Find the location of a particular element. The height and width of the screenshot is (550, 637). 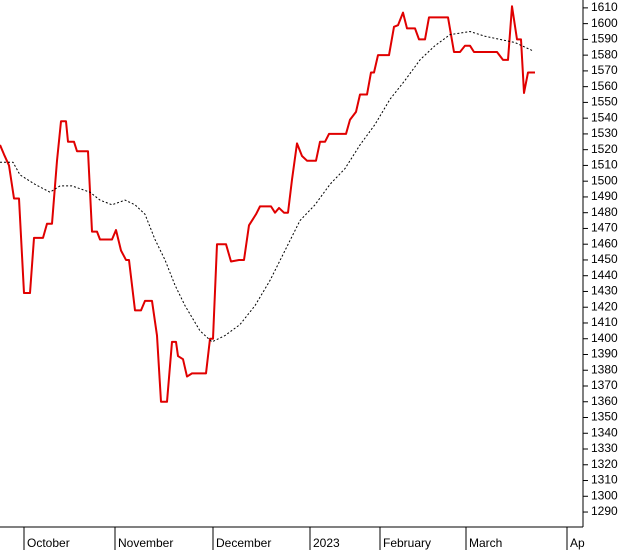

y-tick-label: 1490 is located at coordinates (604, 196).